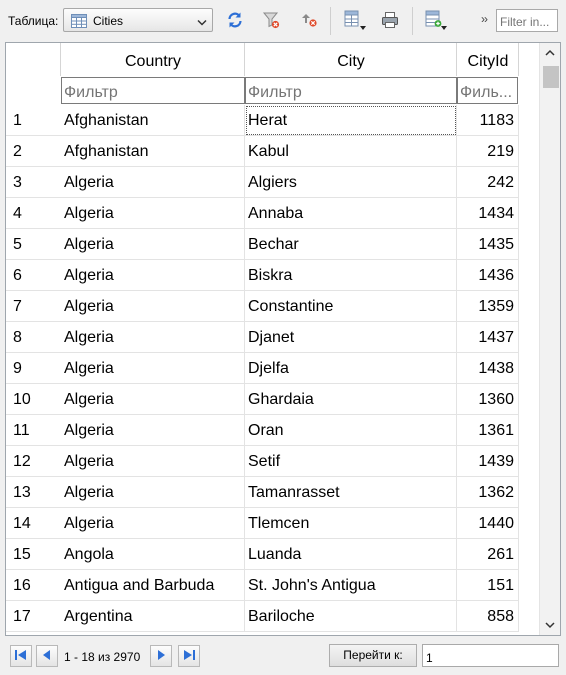 This screenshot has height=675, width=566. Describe the element at coordinates (354, 21) in the screenshot. I see `export-button` at that location.